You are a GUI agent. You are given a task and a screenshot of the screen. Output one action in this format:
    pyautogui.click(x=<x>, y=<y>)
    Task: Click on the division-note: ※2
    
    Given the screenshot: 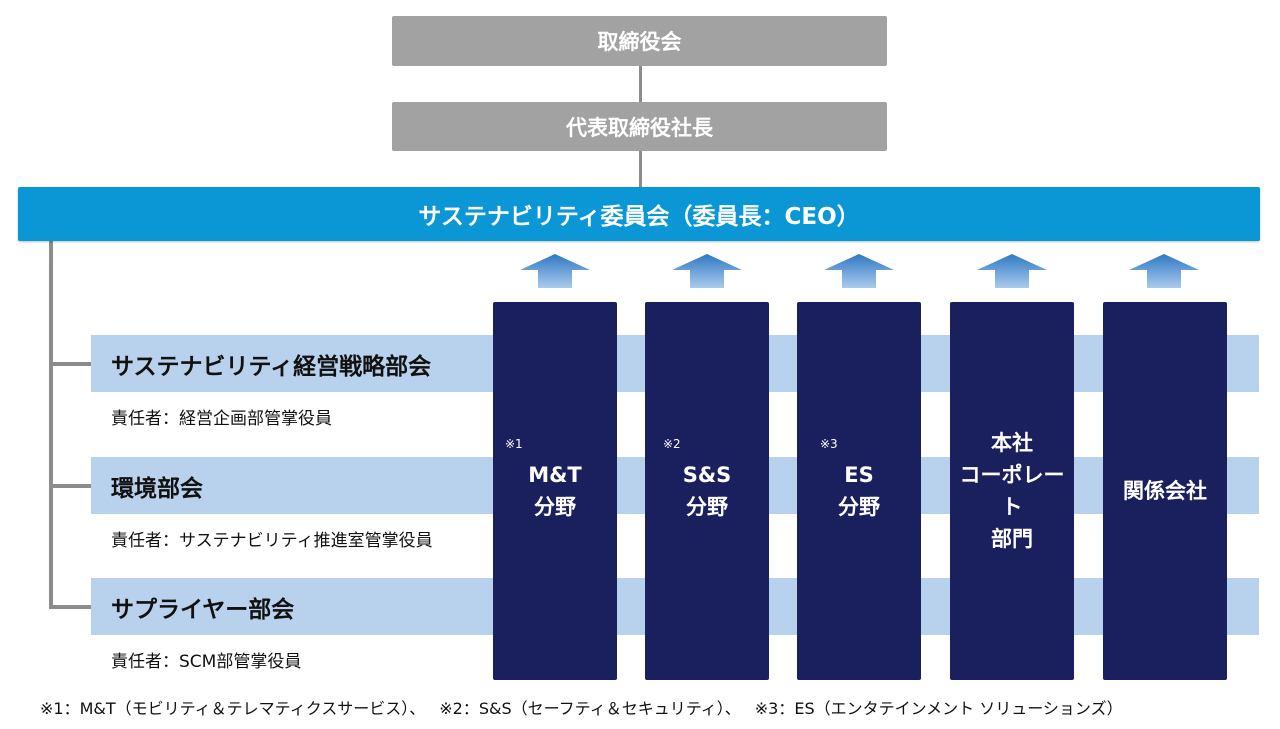 What is the action you would take?
    pyautogui.click(x=672, y=444)
    